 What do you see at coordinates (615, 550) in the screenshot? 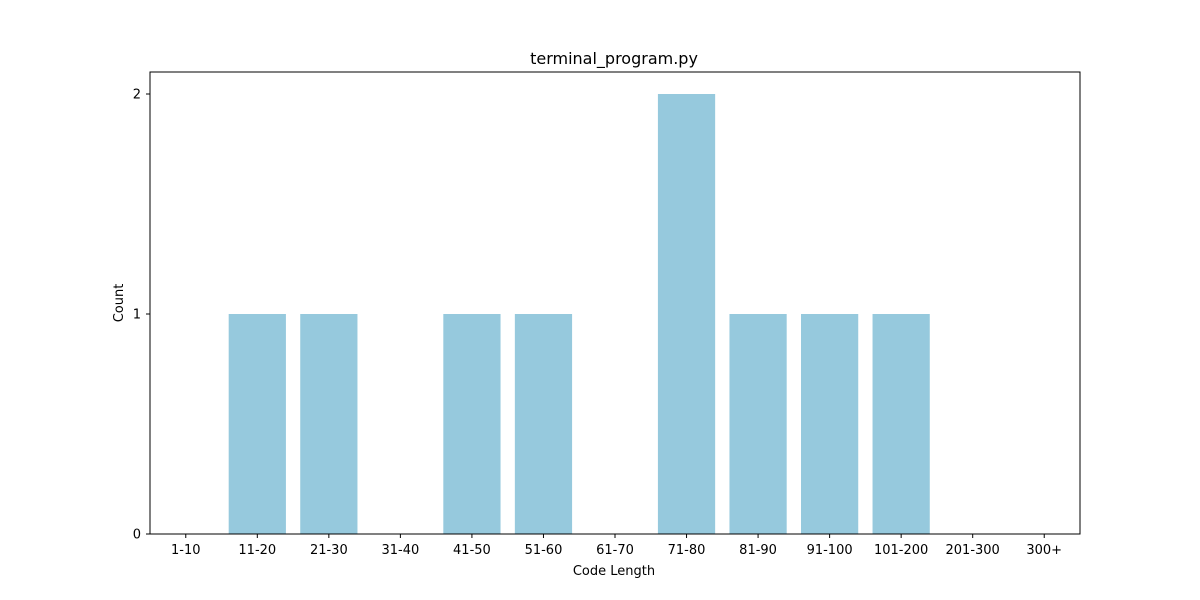
I see `x-tick-label: 61-70` at bounding box center [615, 550].